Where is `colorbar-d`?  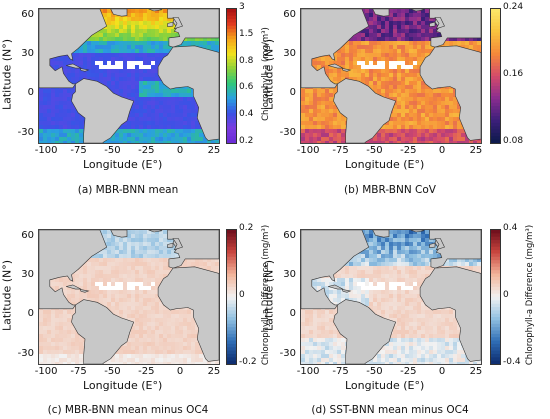
colorbar-d is located at coordinates (495, 297).